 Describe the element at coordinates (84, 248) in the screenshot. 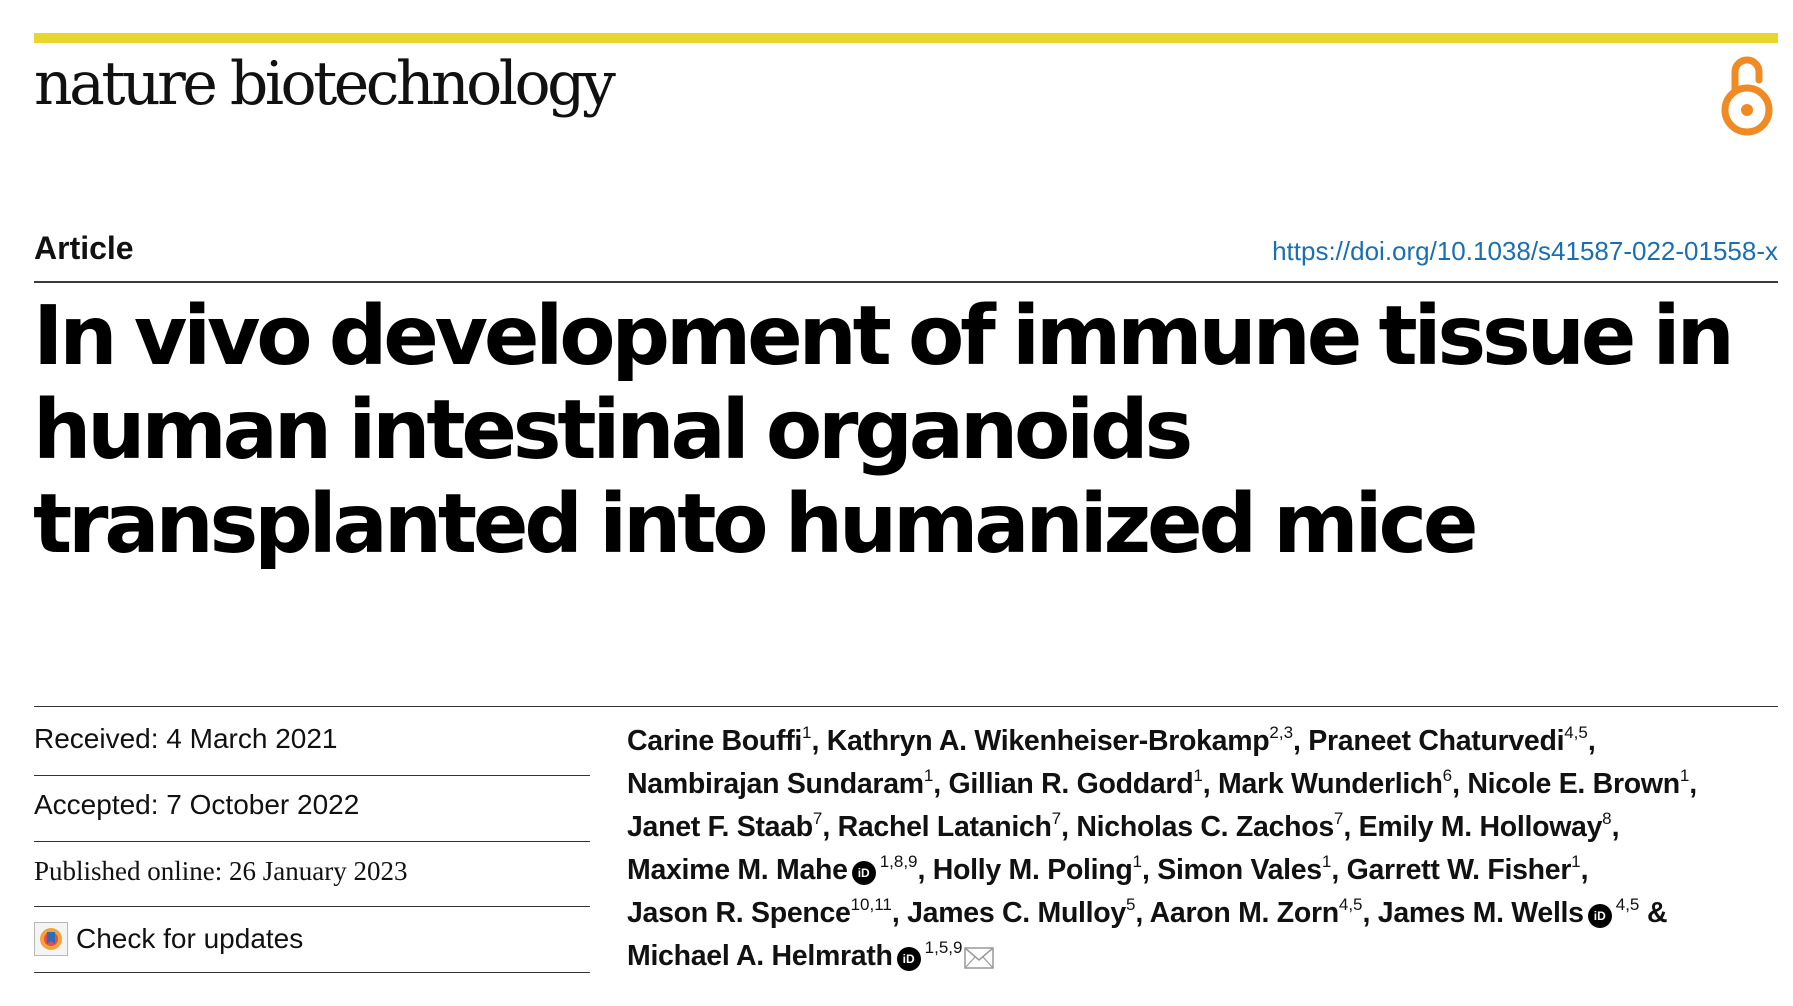

I see `article-type-label: Article` at that location.